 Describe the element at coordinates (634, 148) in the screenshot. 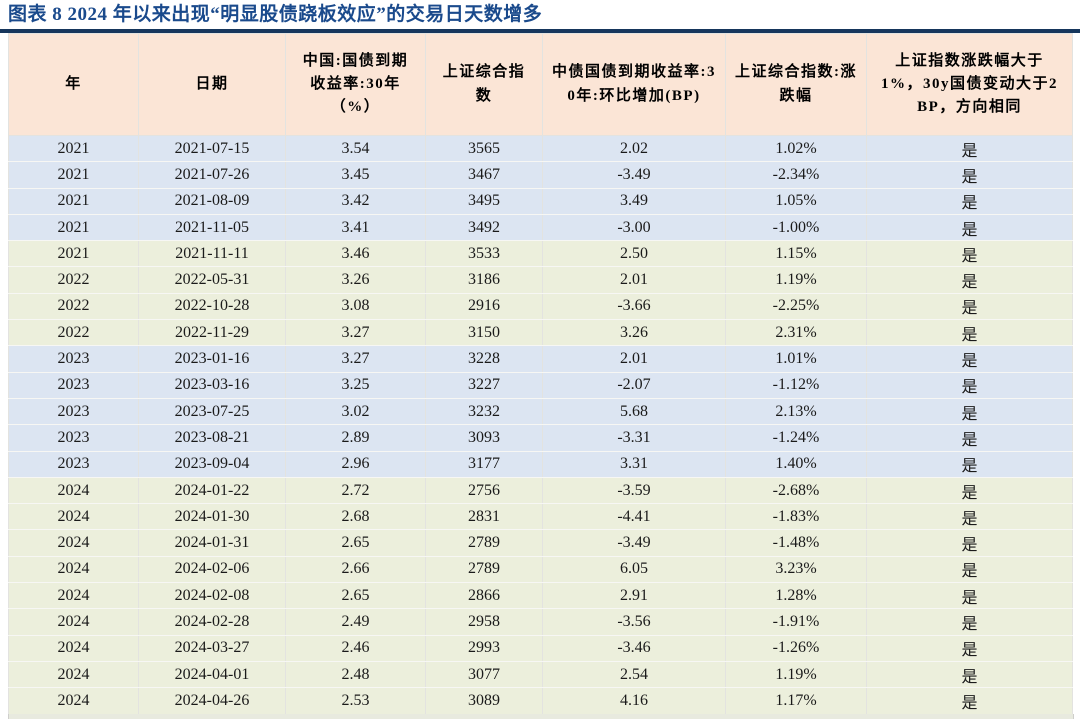

I see `cell-yield-change-bp: 2.02` at that location.